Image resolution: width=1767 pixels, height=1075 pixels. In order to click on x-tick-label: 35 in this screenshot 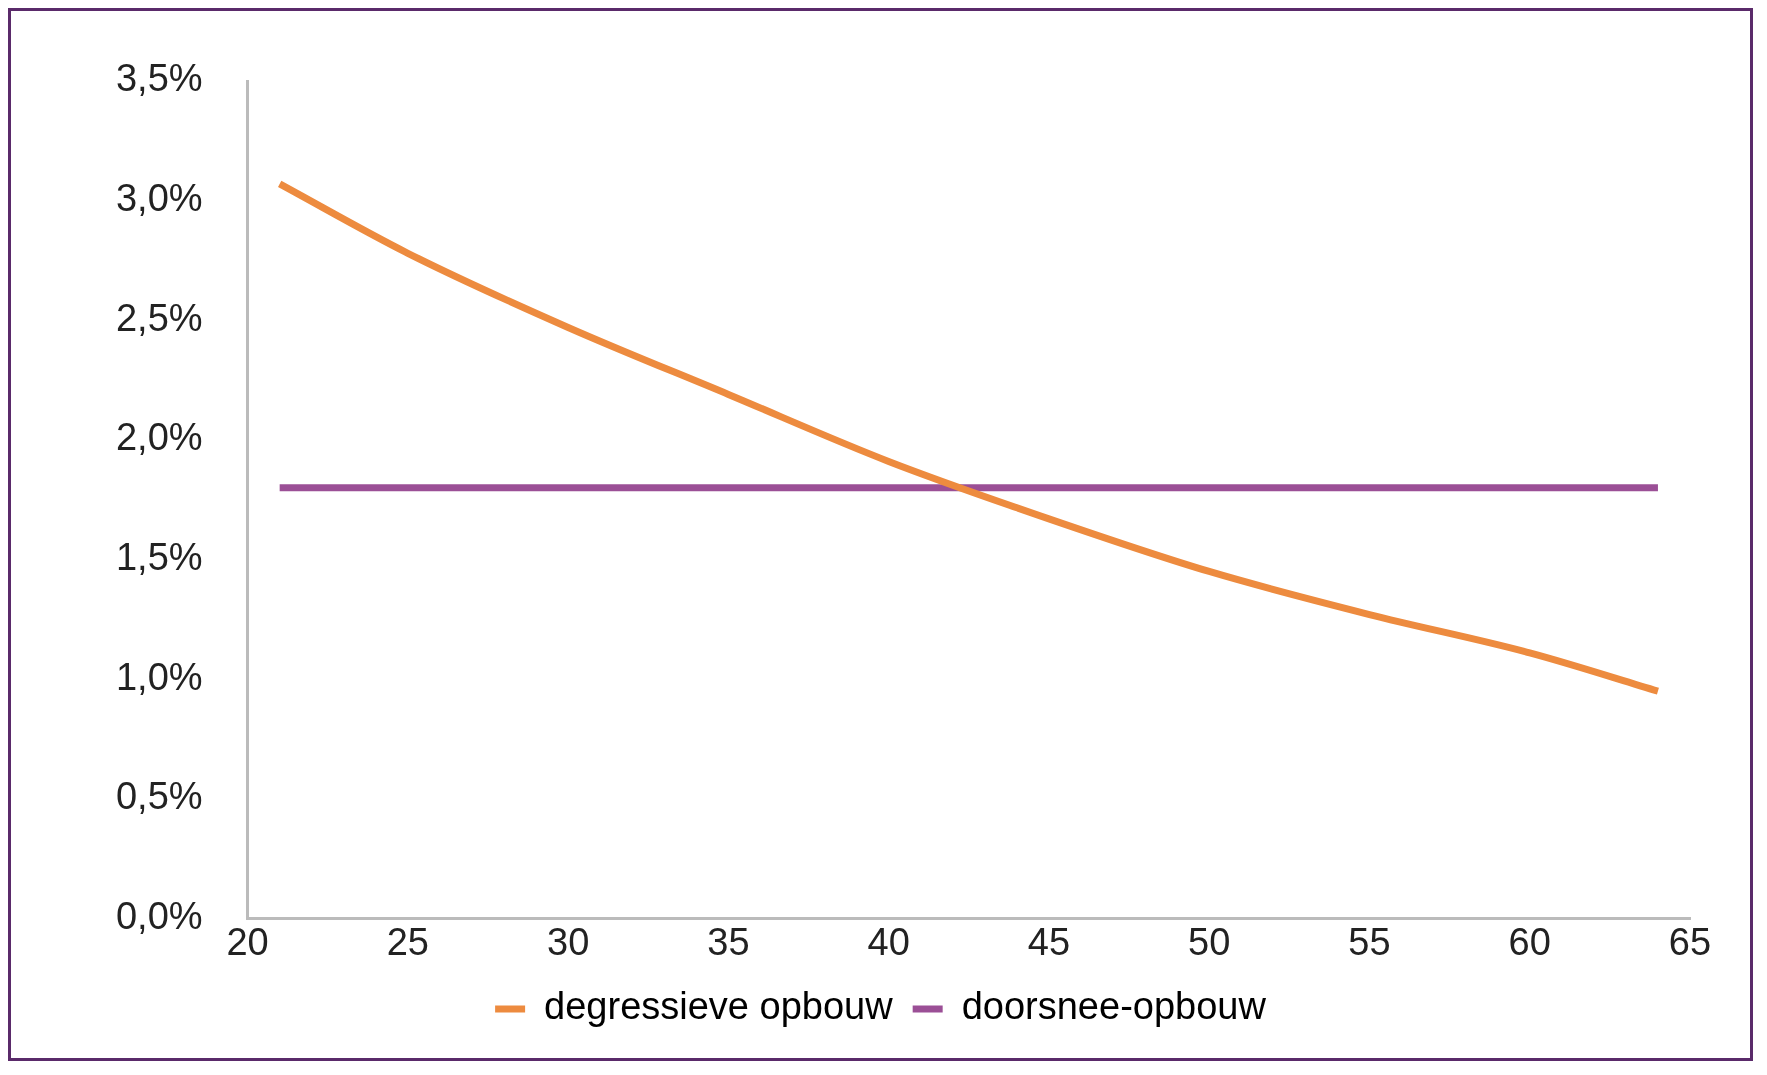, I will do `click(728, 941)`.